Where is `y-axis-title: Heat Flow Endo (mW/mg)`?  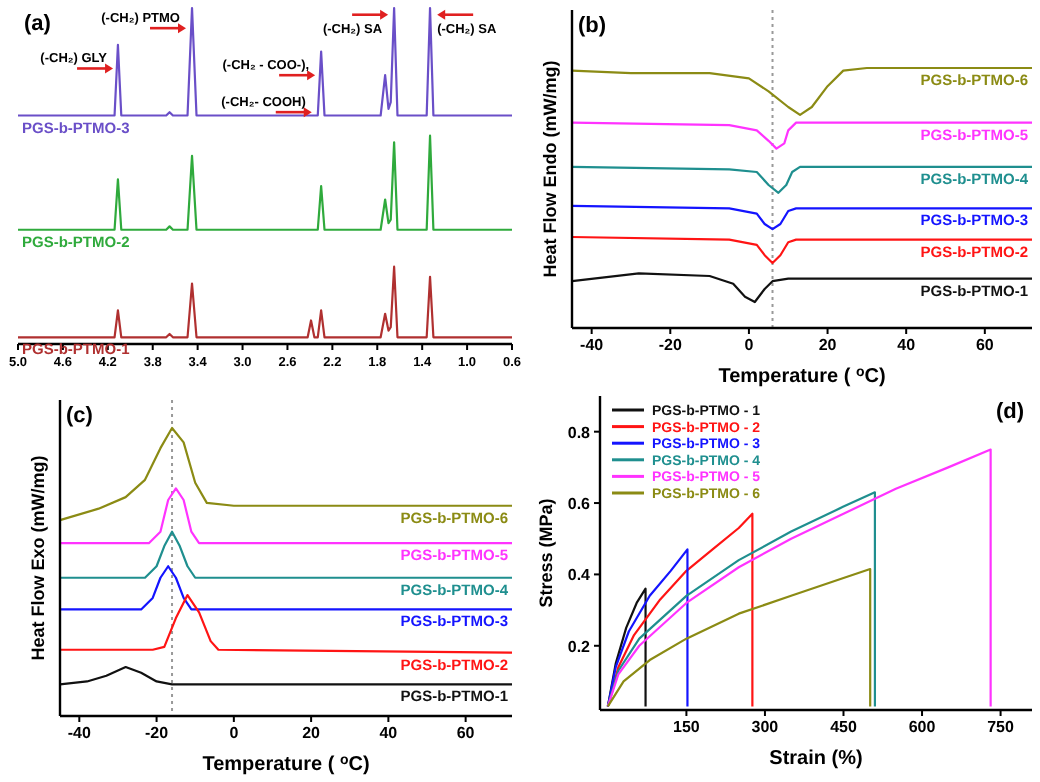 y-axis-title: Heat Flow Endo (mW/mg) is located at coordinates (550, 169).